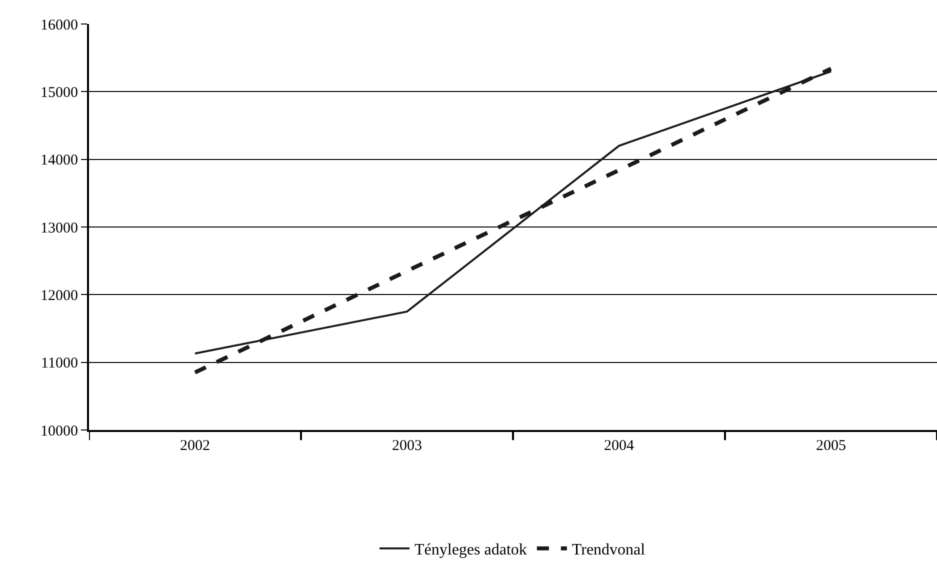 The image size is (937, 566). I want to click on y-tick-label: 16000, so click(59, 25).